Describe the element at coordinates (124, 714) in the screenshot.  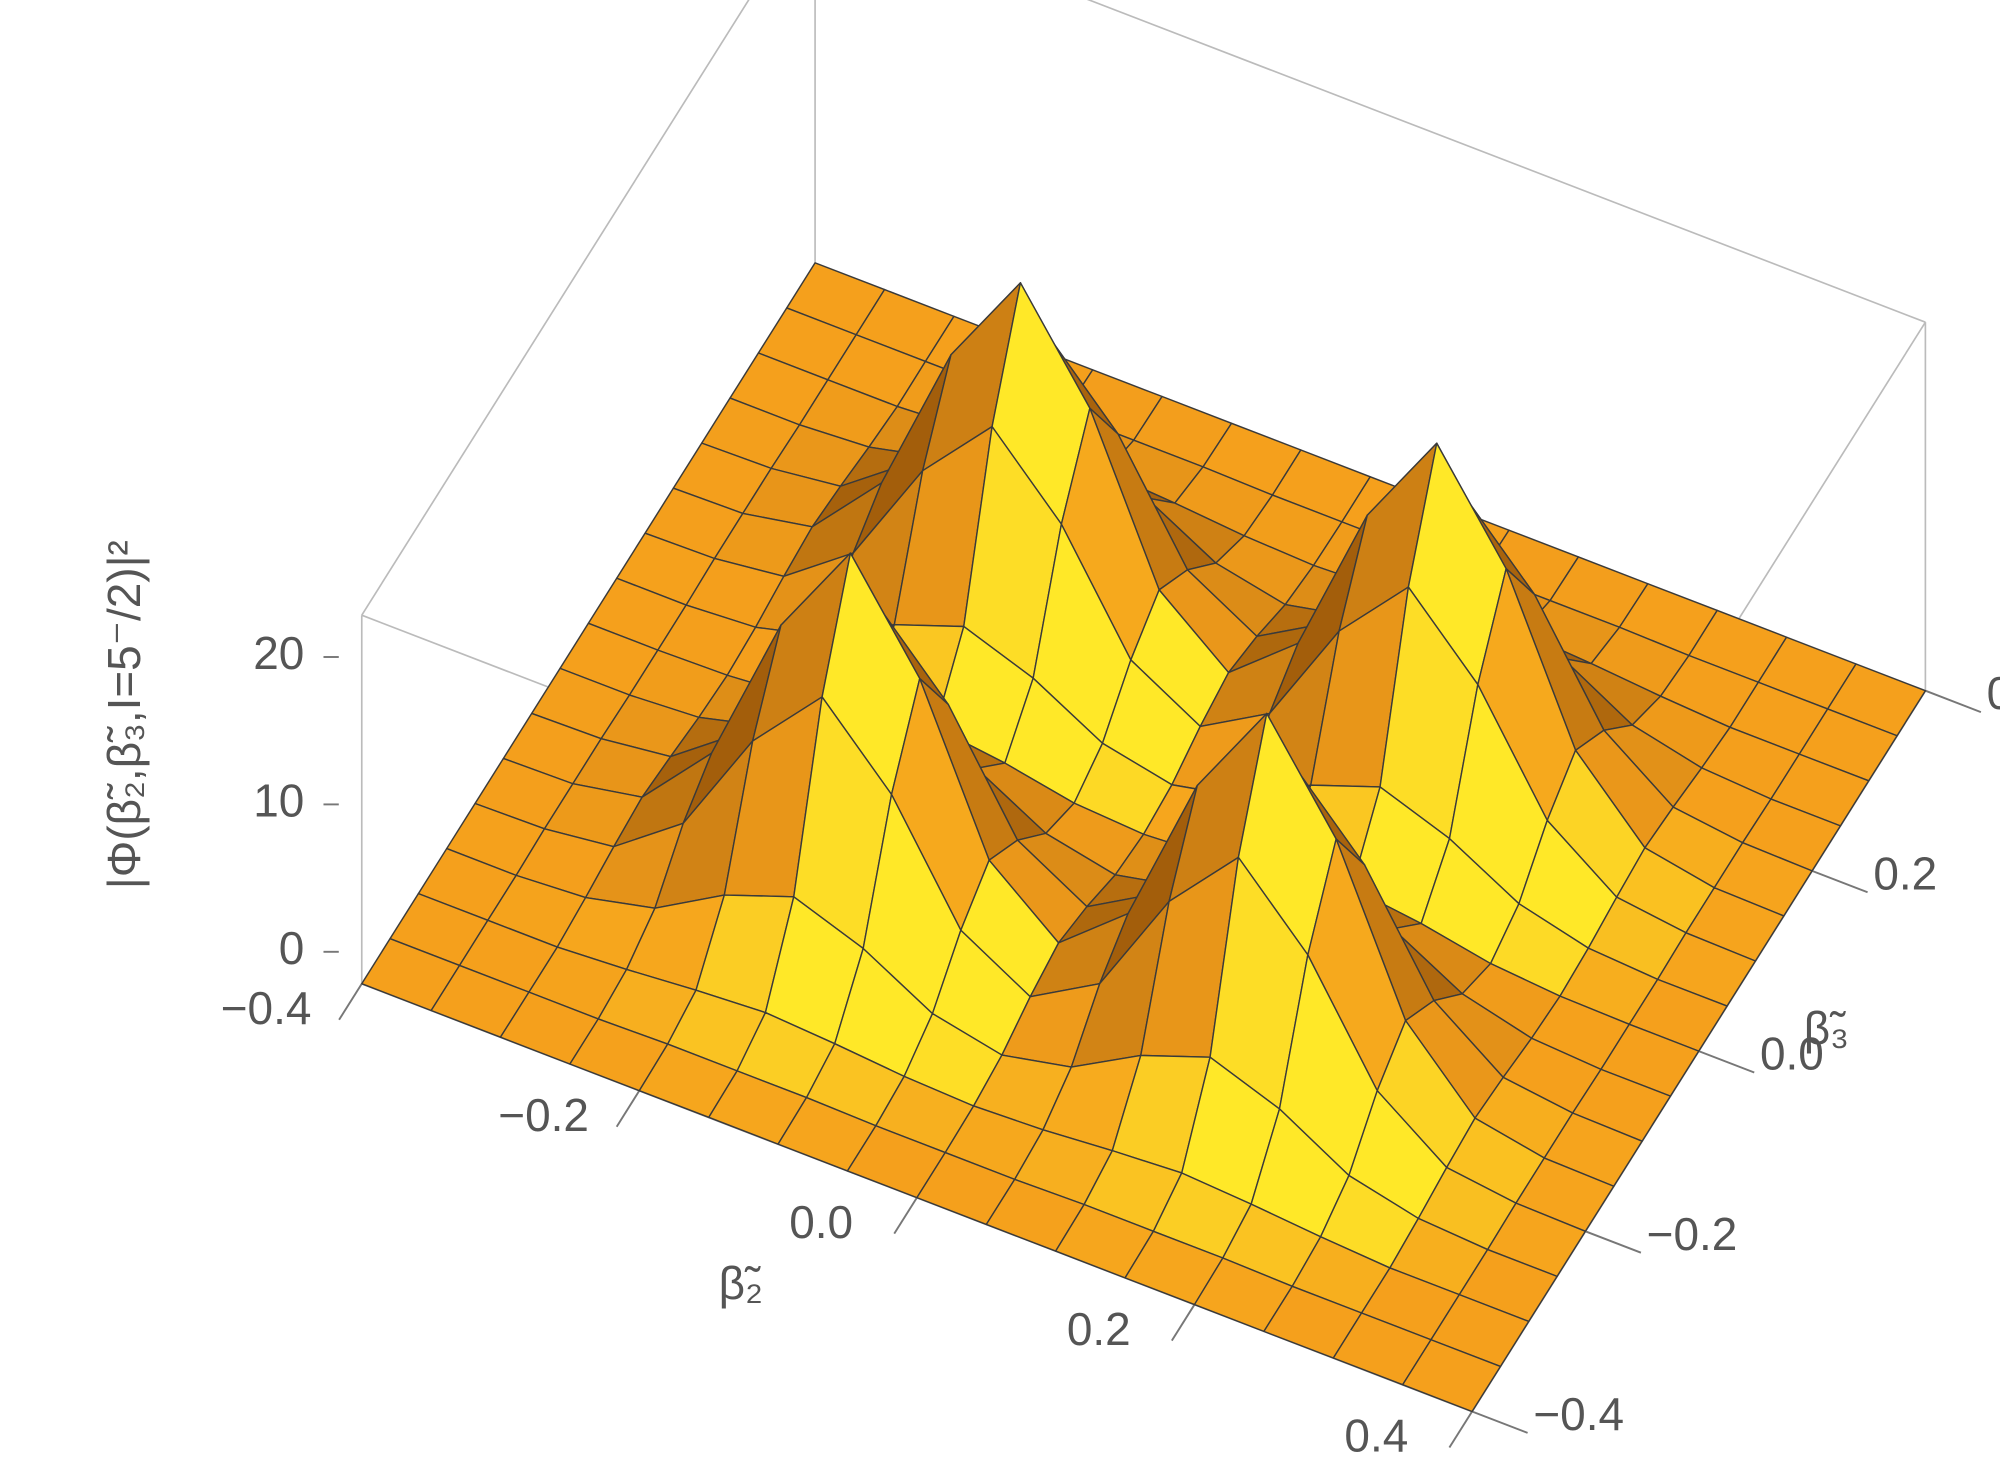
I see `z-axis-label: |Φ(β̃₂,β̃₃,I=5⁻/2)|²` at that location.